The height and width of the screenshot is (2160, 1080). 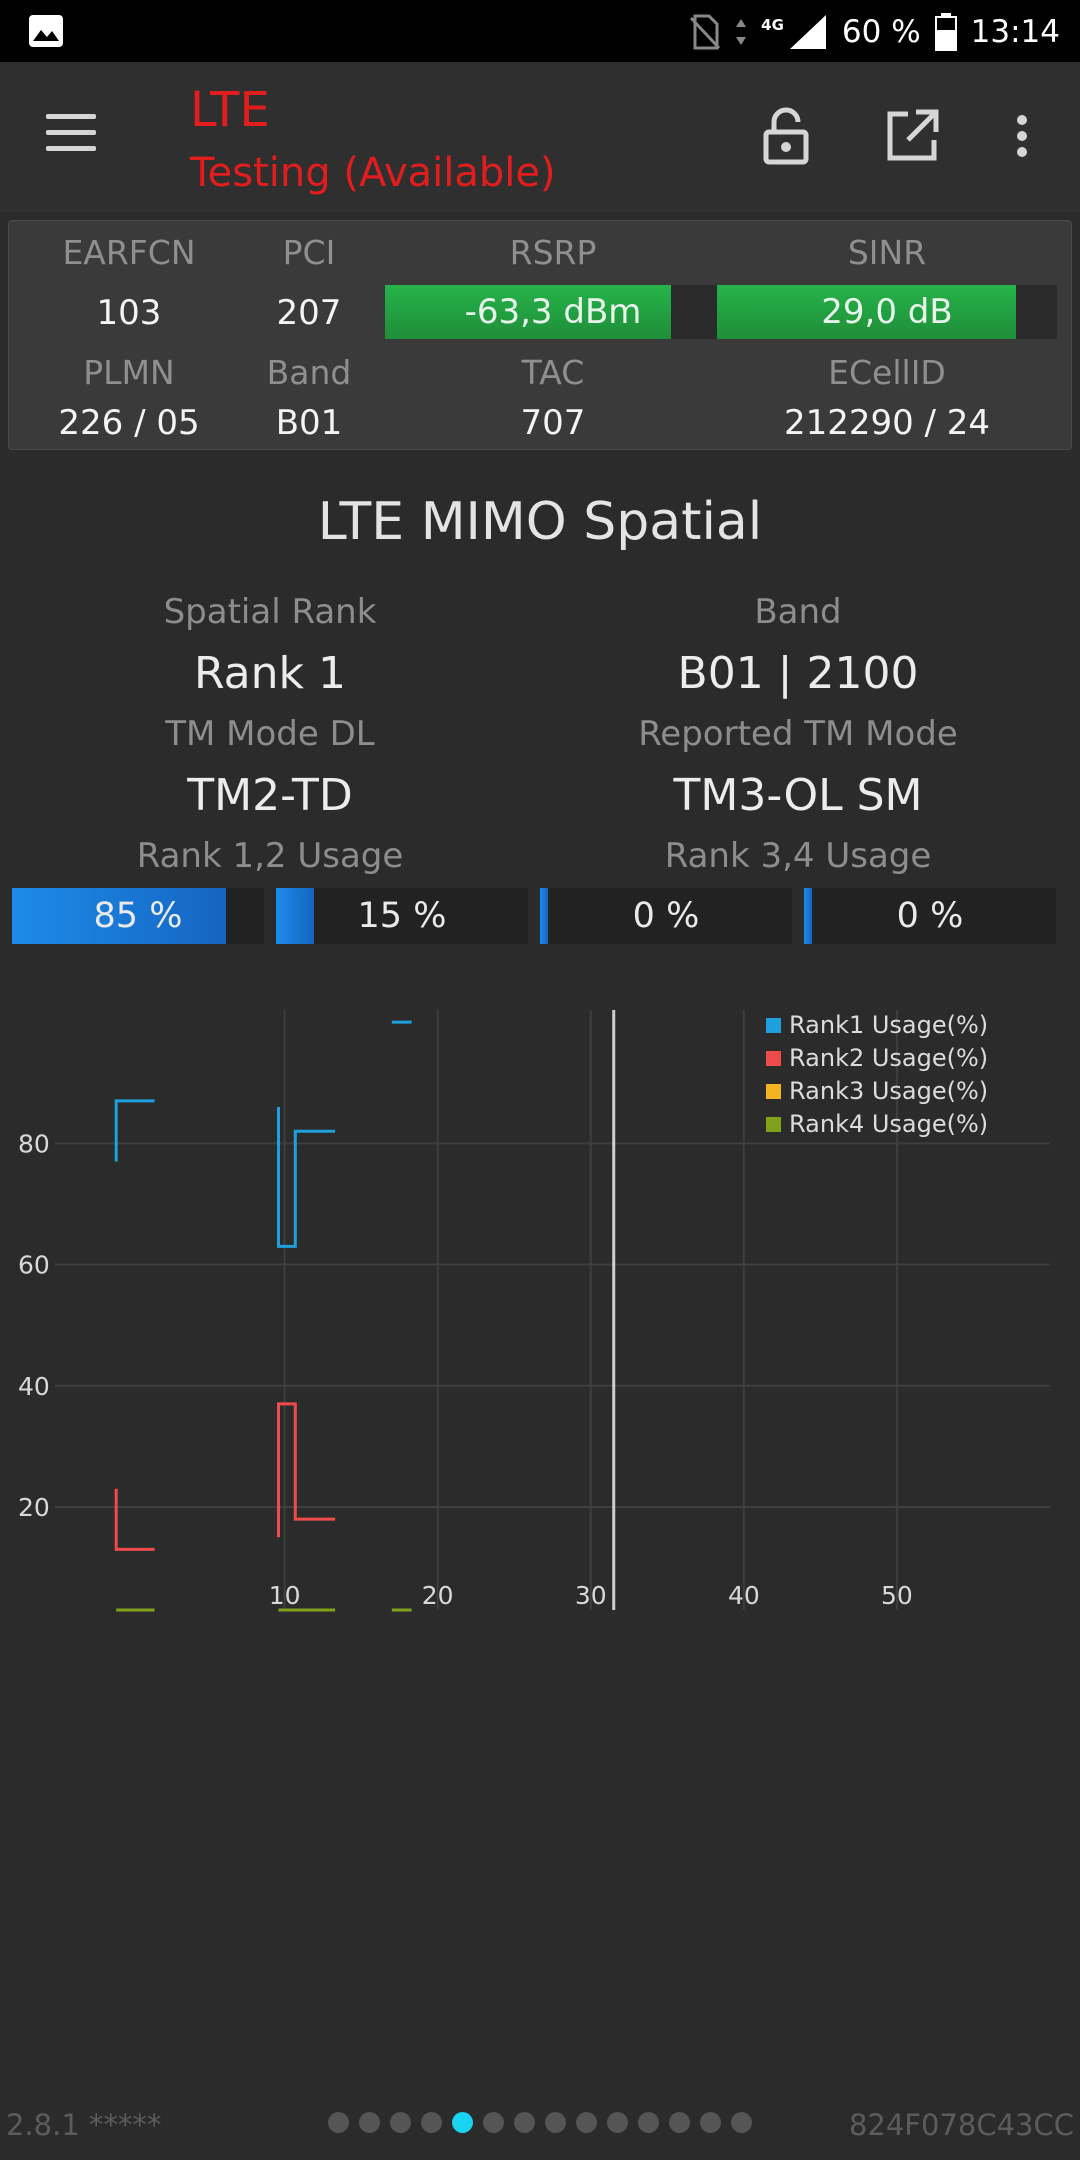 I want to click on tac-value: 707, so click(x=553, y=423).